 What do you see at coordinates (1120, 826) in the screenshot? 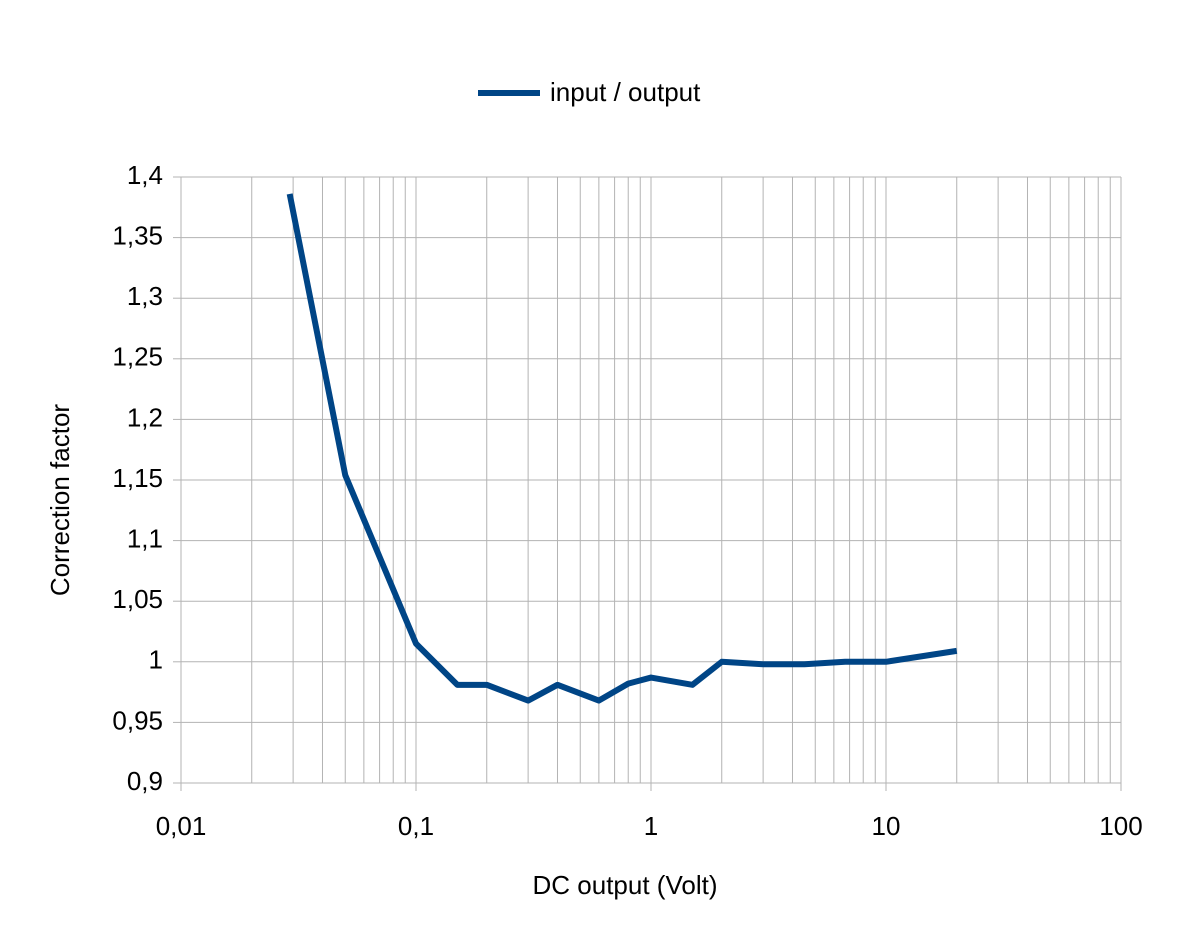
I see `x-tick-label: 100` at bounding box center [1120, 826].